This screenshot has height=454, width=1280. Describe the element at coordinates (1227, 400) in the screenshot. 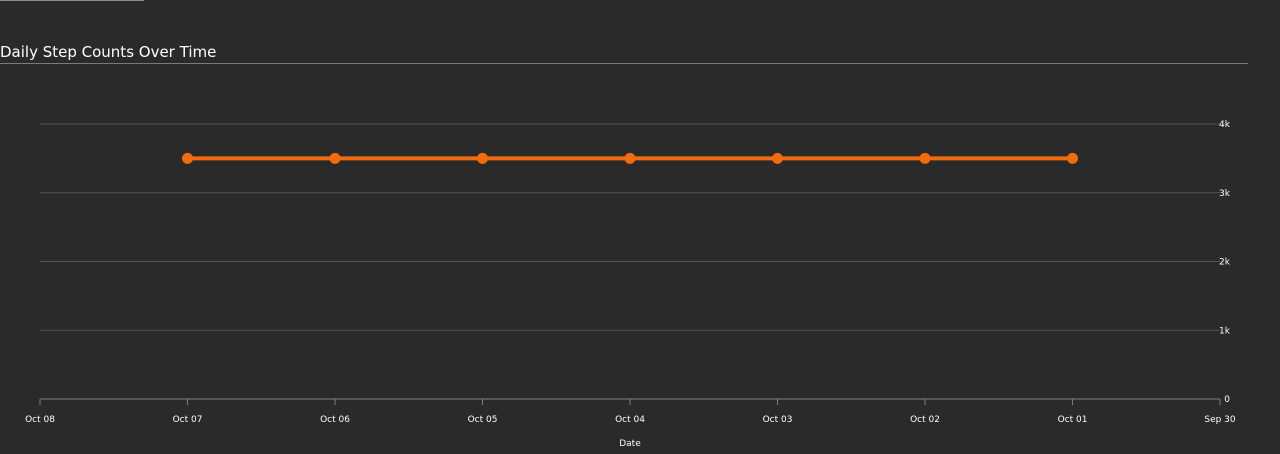

I see `y-tick-label: 0` at that location.